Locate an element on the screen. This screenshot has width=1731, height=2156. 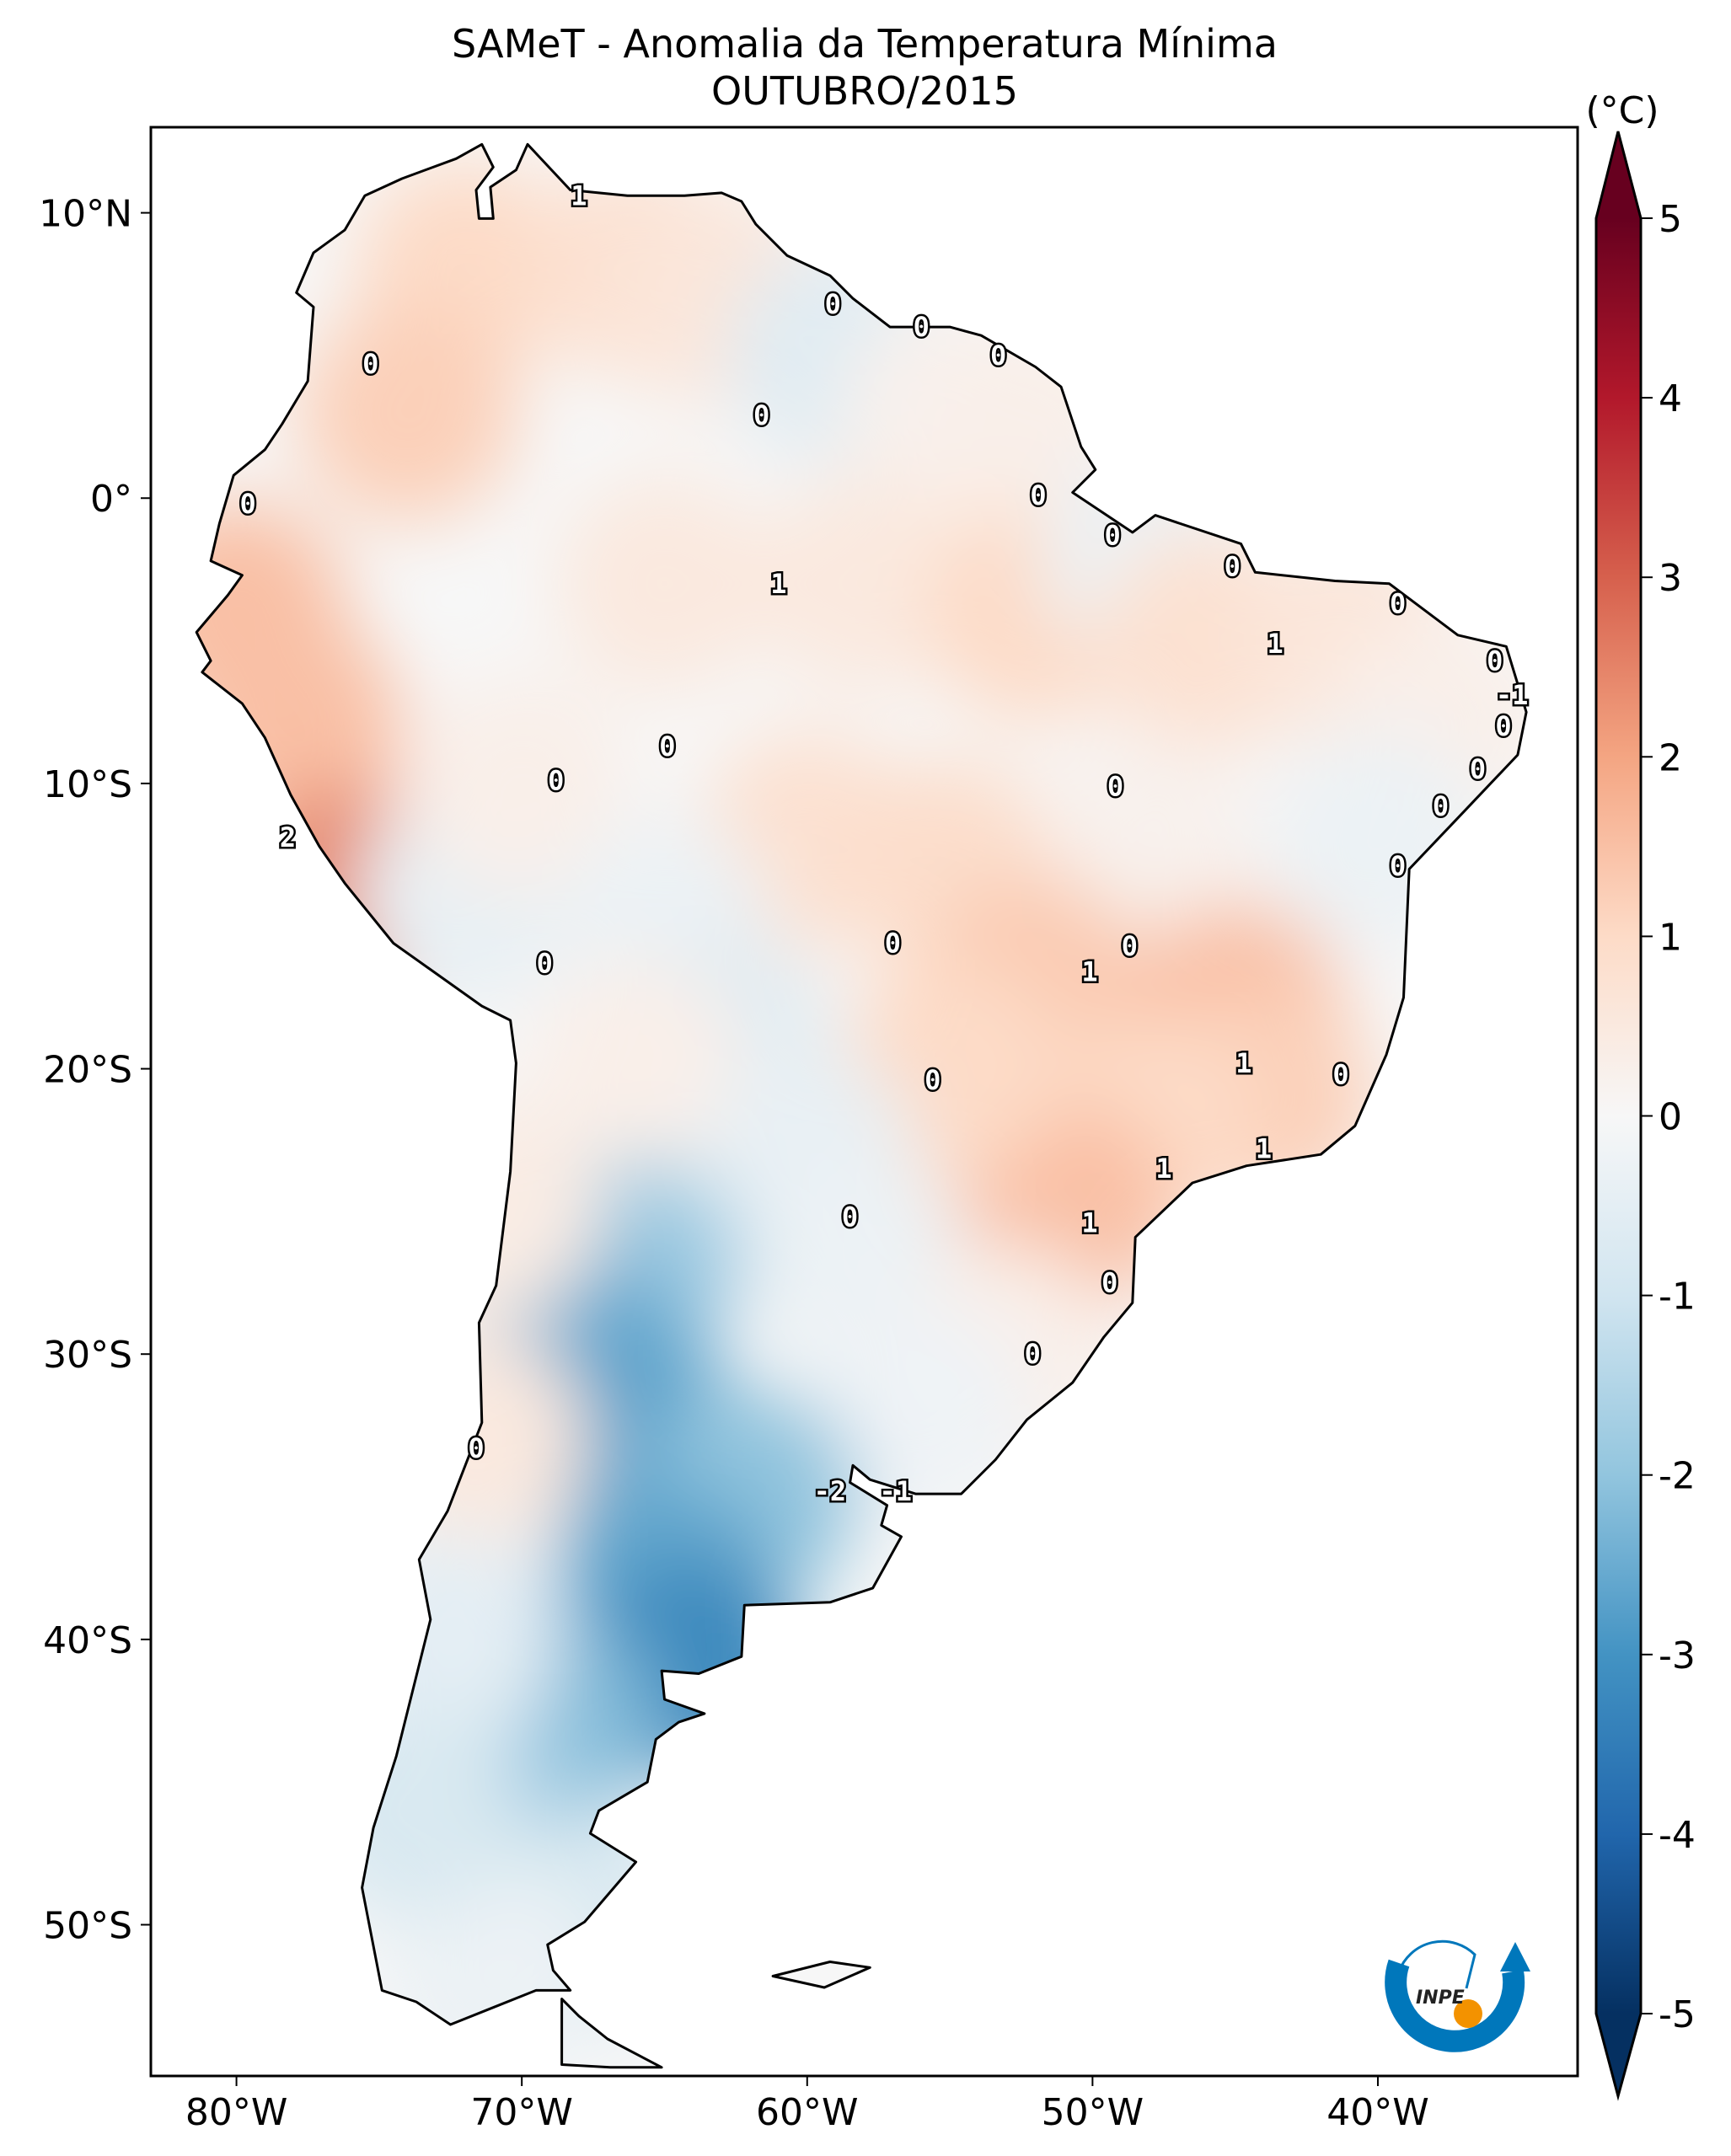
colorbar-tick-label: -1 is located at coordinates (1677, 1297).